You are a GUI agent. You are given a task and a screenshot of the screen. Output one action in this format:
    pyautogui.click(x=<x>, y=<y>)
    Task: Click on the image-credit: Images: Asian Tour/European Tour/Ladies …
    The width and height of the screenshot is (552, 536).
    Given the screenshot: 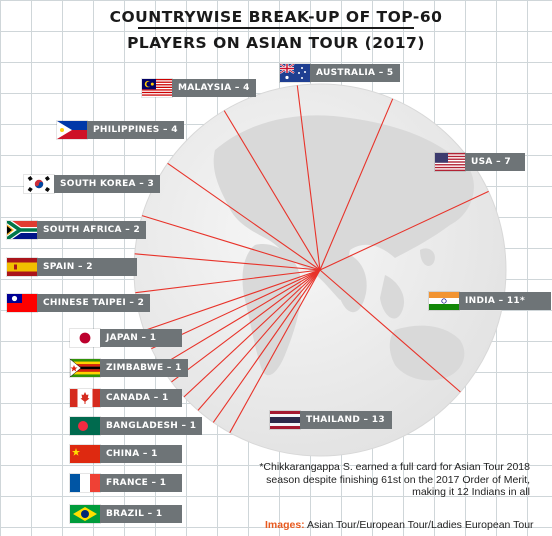 What is the action you would take?
    pyautogui.click(x=399, y=525)
    